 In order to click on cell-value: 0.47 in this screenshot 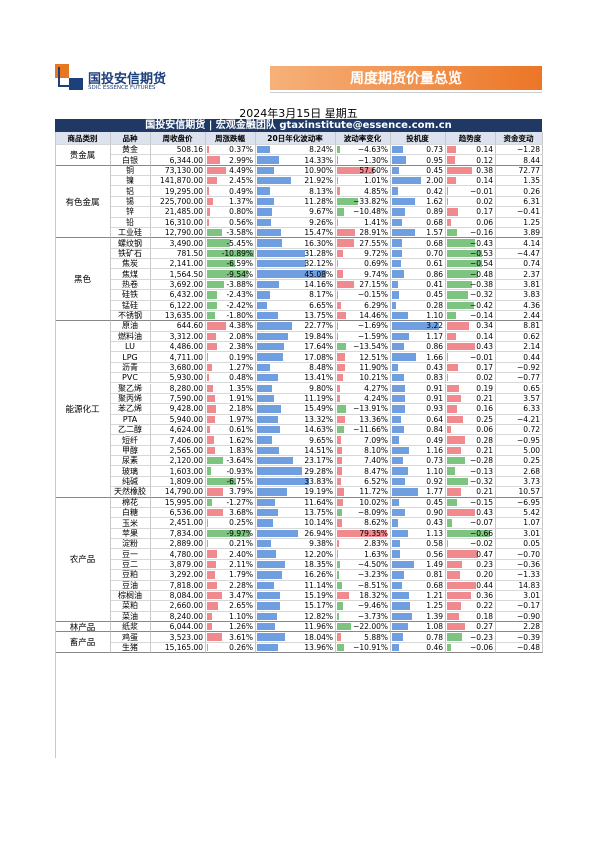, I will do `click(484, 554)`.